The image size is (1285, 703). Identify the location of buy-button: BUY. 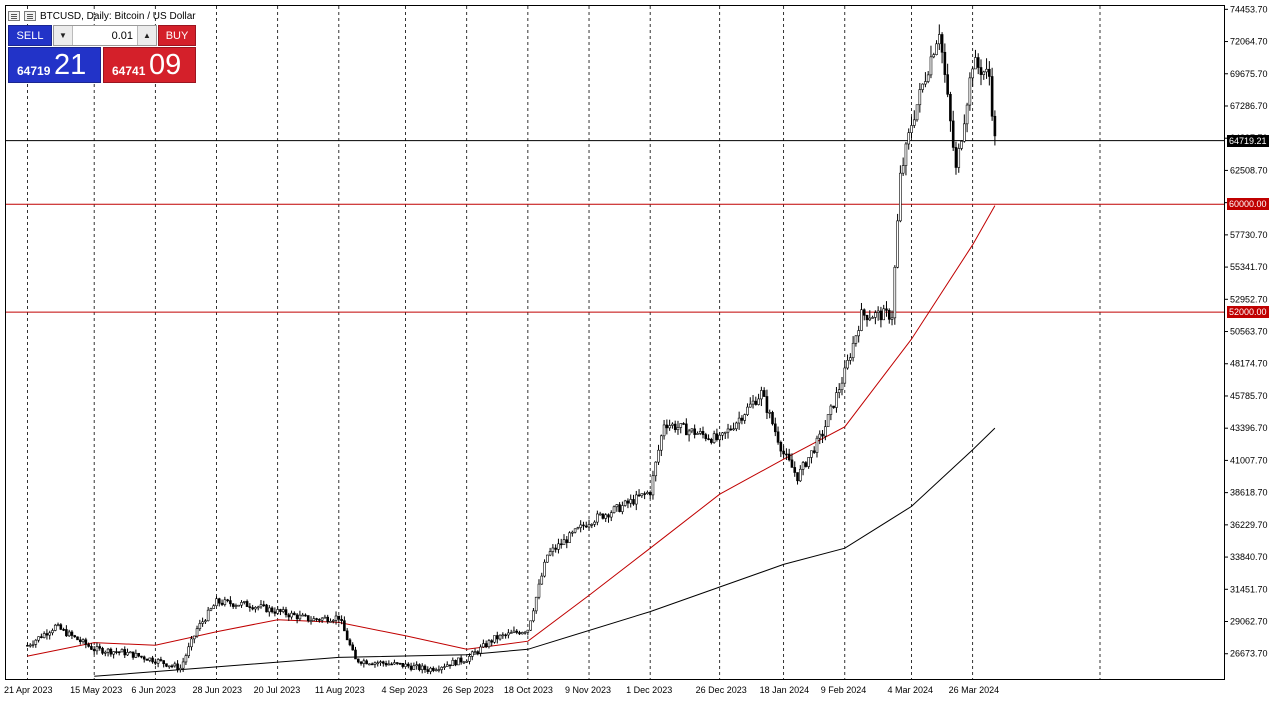
(177, 35).